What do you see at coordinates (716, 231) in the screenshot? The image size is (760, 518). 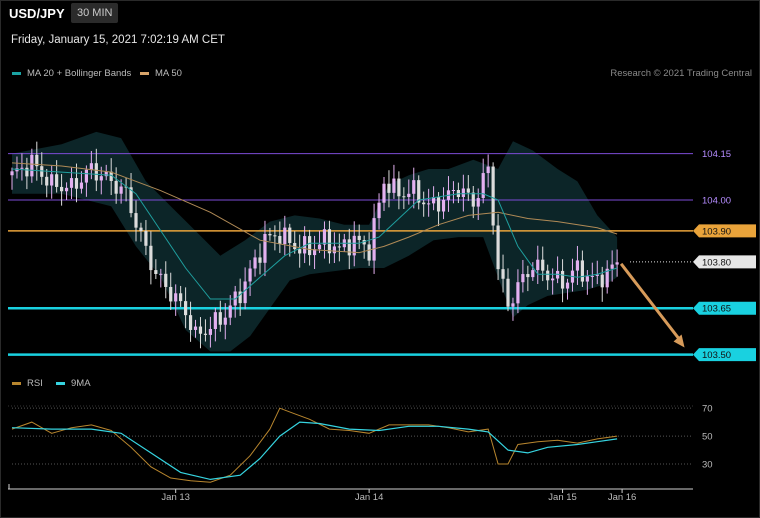 I see `level-tag-label: 103.90` at bounding box center [716, 231].